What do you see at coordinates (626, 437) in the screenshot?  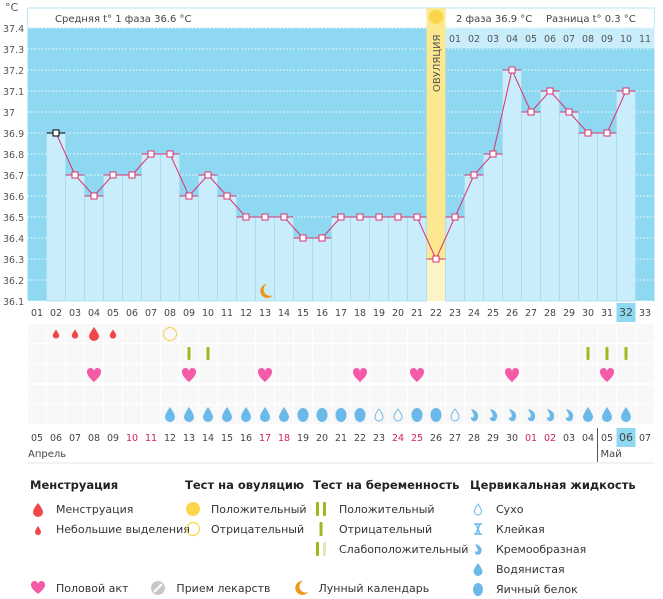 I see `current-date-highlight` at bounding box center [626, 437].